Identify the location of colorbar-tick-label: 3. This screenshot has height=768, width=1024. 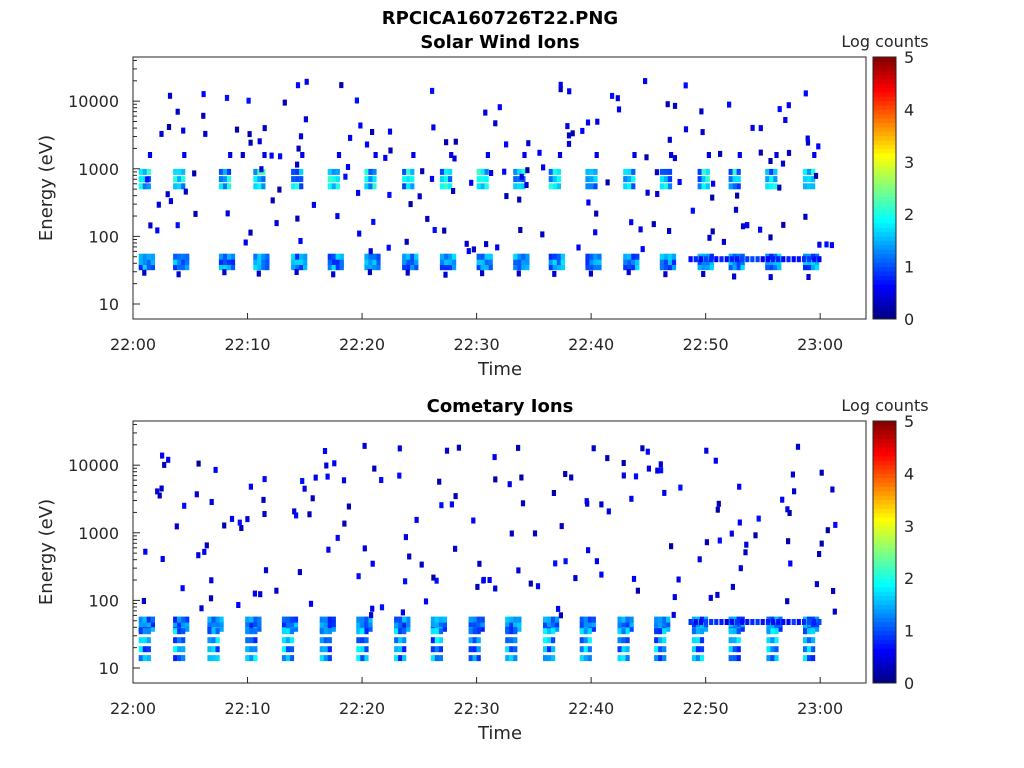
(909, 162).